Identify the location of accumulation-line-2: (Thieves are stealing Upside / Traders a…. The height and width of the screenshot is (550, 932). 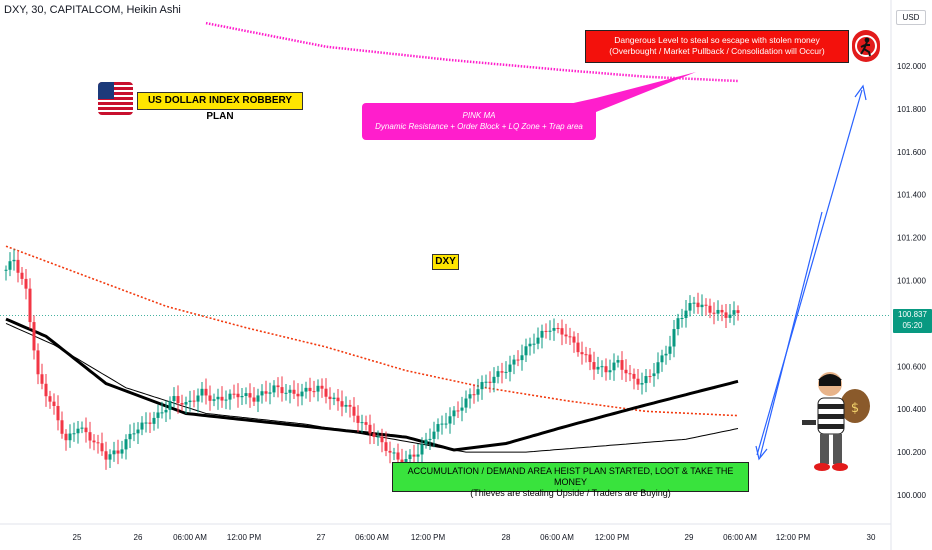
(570, 493).